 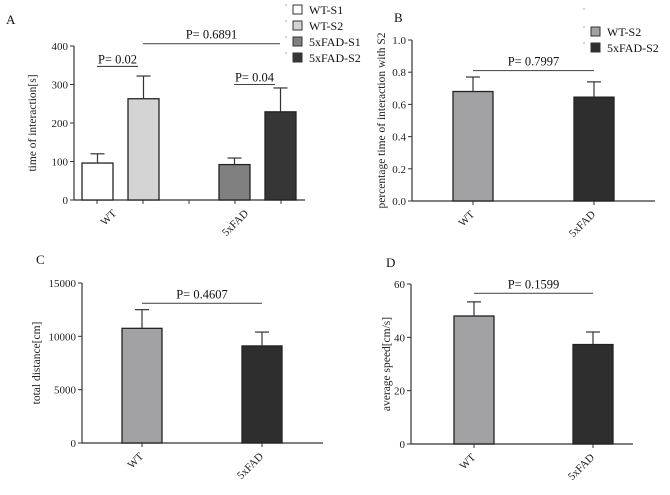 I want to click on p-value-label: P= 0.7997, so click(x=534, y=62).